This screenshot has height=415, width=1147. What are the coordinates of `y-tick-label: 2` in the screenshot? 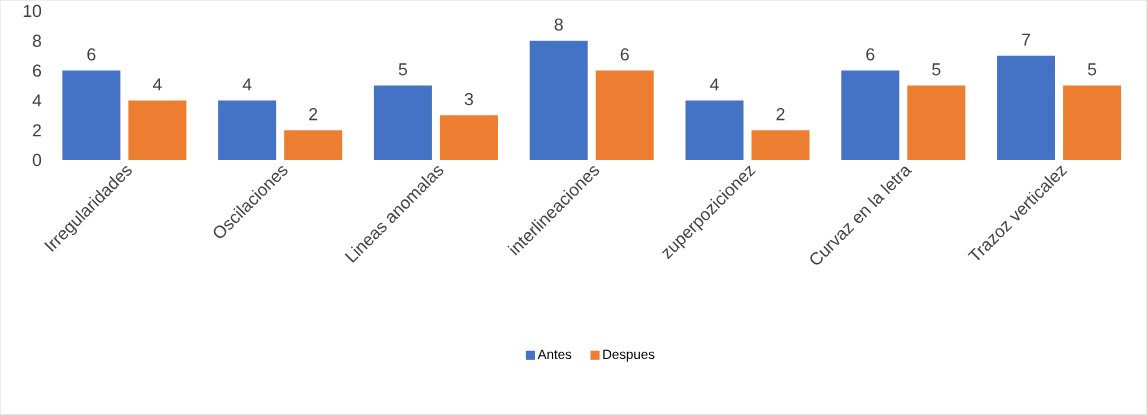 It's located at (36, 130).